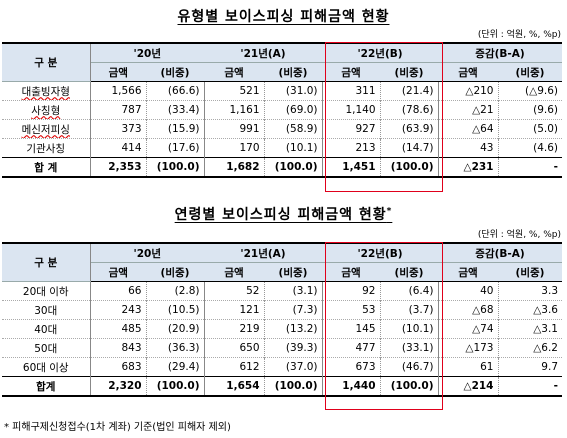 The width and height of the screenshot is (567, 438). I want to click on cell-ratio-2021: (10.1), so click(292, 148).